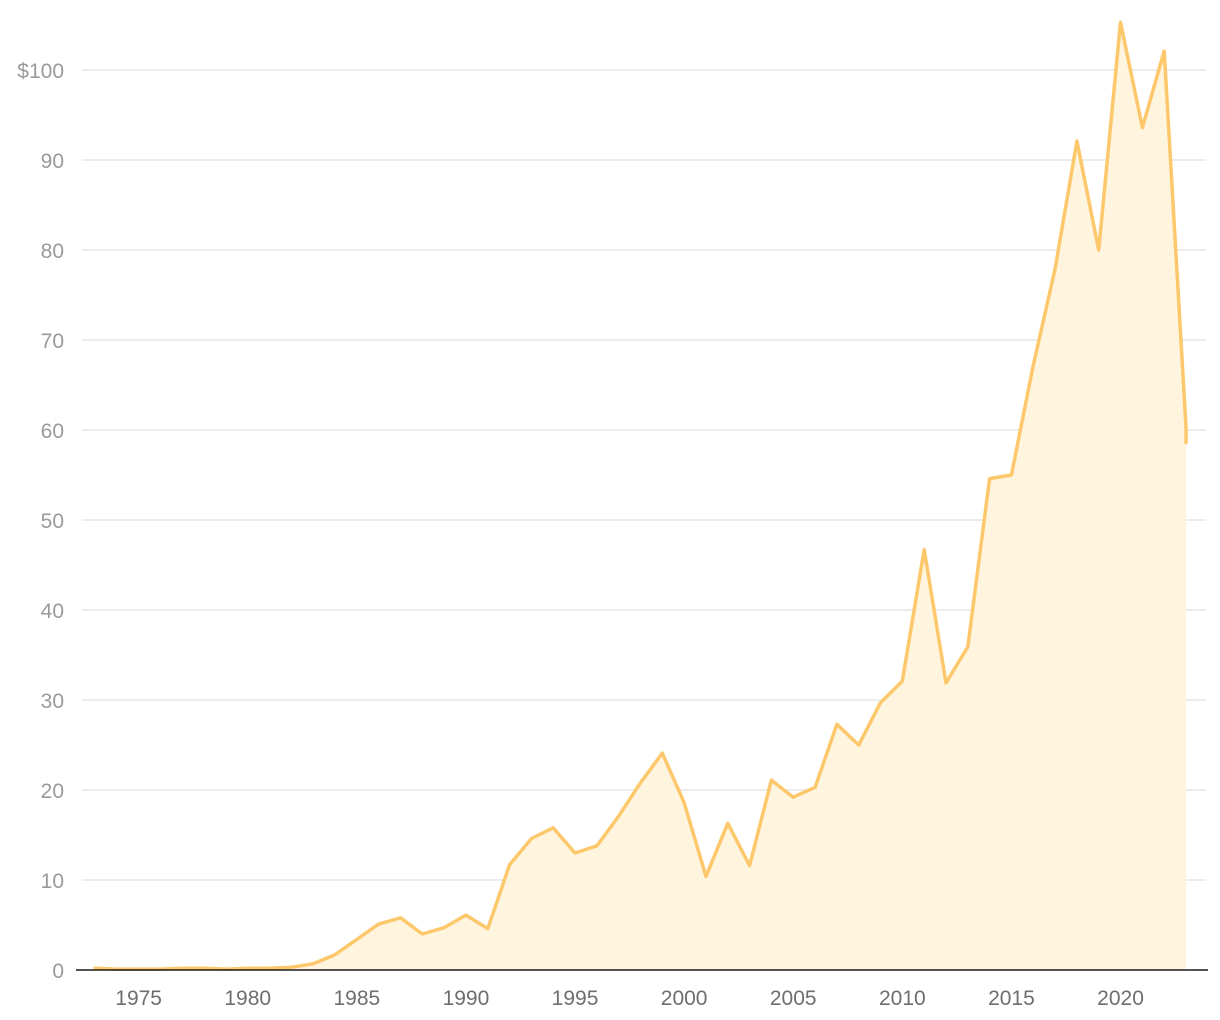 The height and width of the screenshot is (1020, 1220). Describe the element at coordinates (40, 521) in the screenshot. I see `y-axis: 0 10 20 30 40 50 60 70 80 90 $100` at that location.